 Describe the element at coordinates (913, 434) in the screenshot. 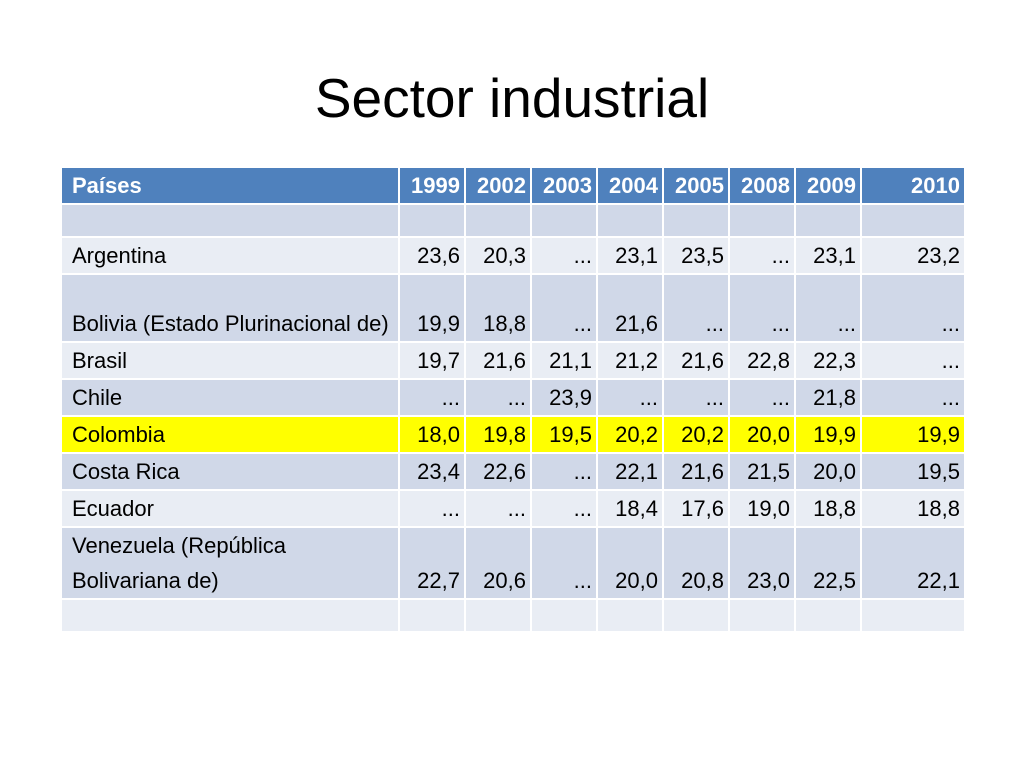

I see `value-cell-2010: 19,9` at that location.